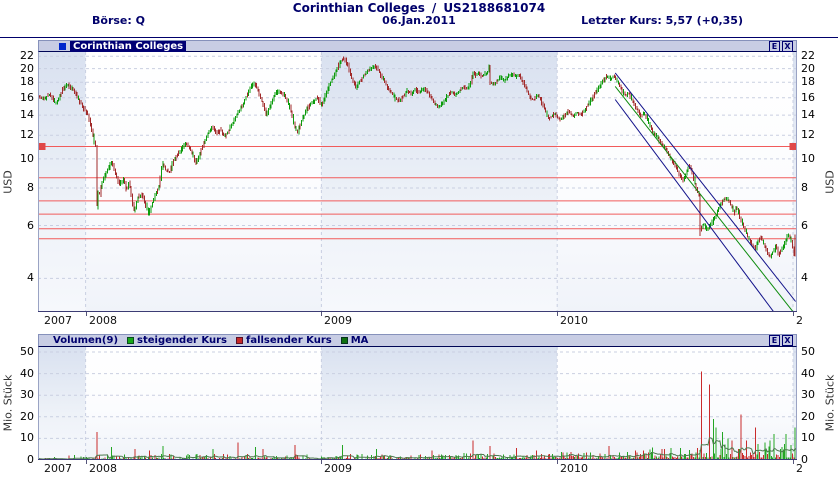 This screenshot has width=838, height=483. Describe the element at coordinates (118, 20) in the screenshot. I see `exchange-label: Börse: Q` at that location.